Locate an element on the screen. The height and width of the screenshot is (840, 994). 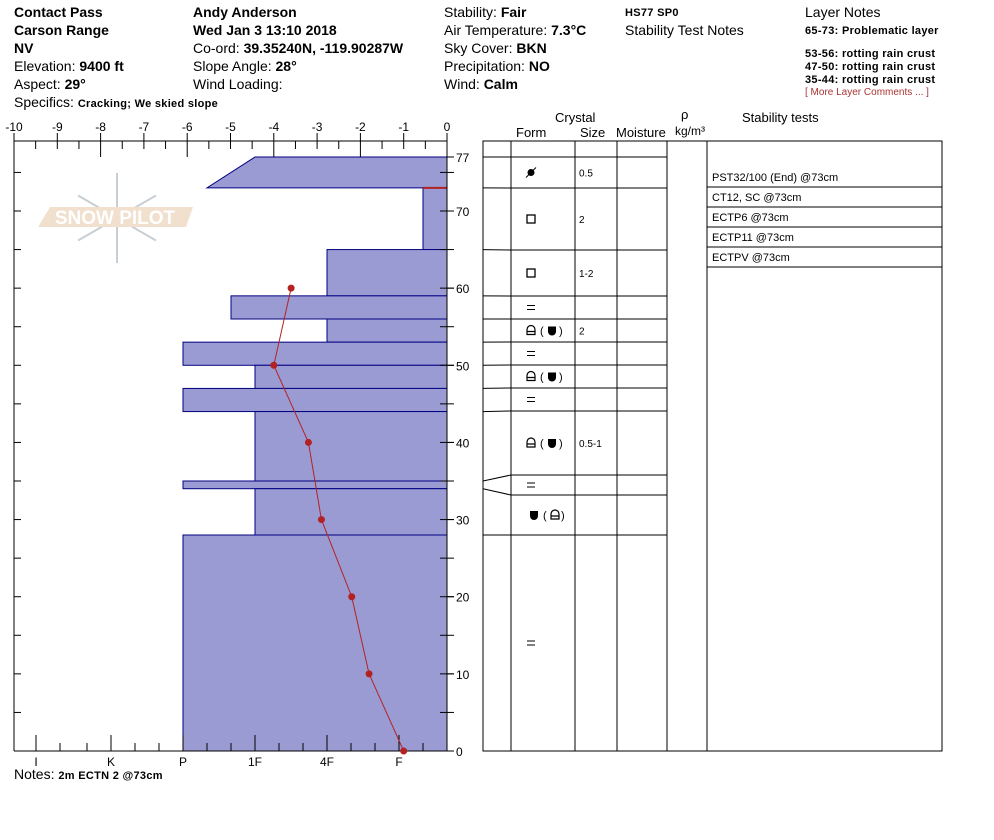
slope-value: 28° is located at coordinates (286, 66).